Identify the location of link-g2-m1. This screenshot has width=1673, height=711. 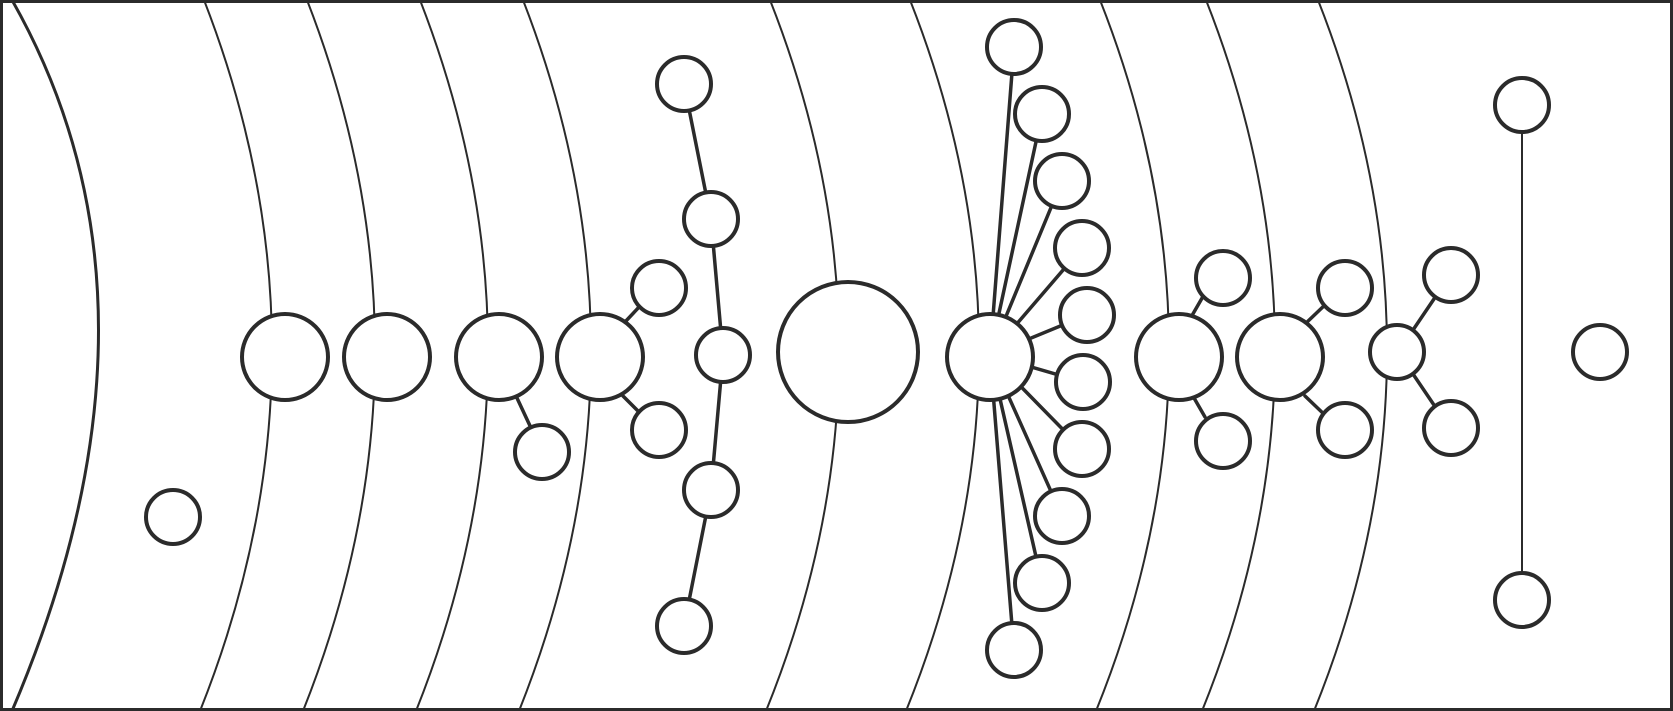
(1002, 201).